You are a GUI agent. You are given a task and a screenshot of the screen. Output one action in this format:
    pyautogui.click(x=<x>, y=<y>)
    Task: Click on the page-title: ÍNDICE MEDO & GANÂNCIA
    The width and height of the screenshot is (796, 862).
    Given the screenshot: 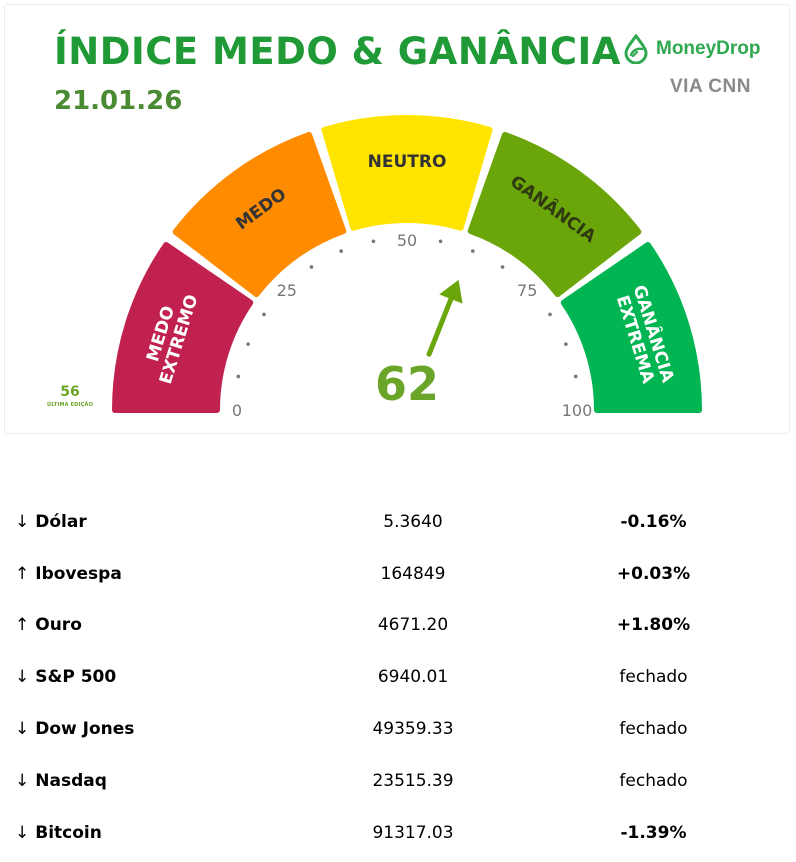 What is the action you would take?
    pyautogui.click(x=337, y=51)
    